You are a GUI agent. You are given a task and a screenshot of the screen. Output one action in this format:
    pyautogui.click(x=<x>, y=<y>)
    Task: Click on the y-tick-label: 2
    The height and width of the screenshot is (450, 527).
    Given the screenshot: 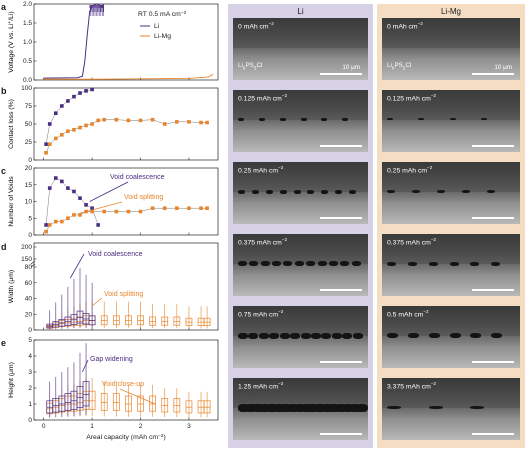 What is the action you would take?
    pyautogui.click(x=30, y=388)
    